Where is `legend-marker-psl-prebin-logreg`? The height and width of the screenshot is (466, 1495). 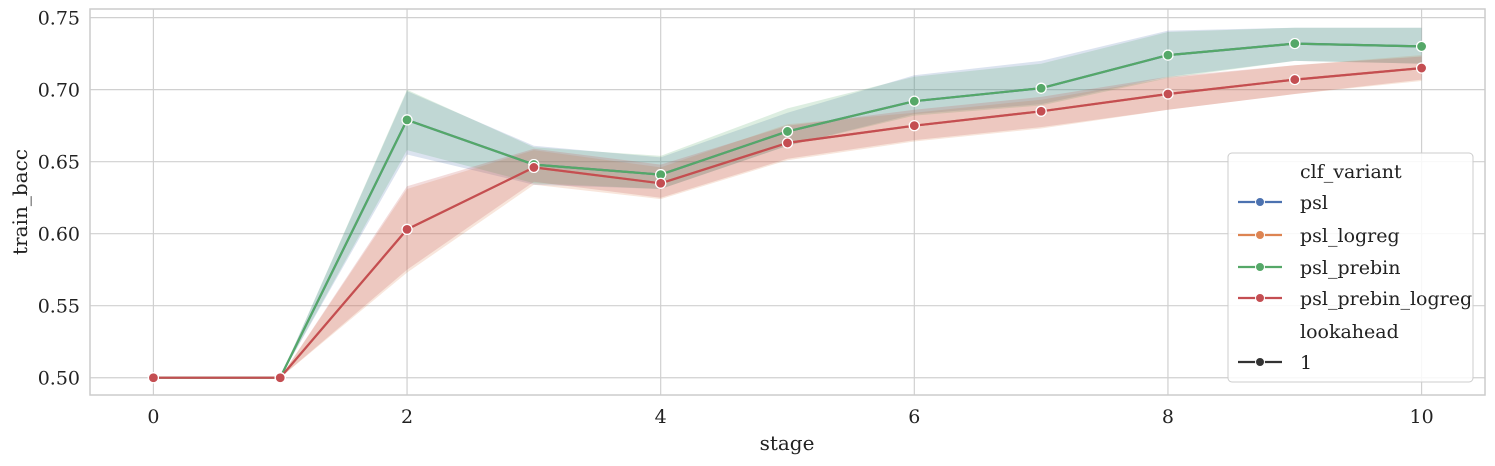
legend-marker-psl-prebin-logreg is located at coordinates (1260, 298).